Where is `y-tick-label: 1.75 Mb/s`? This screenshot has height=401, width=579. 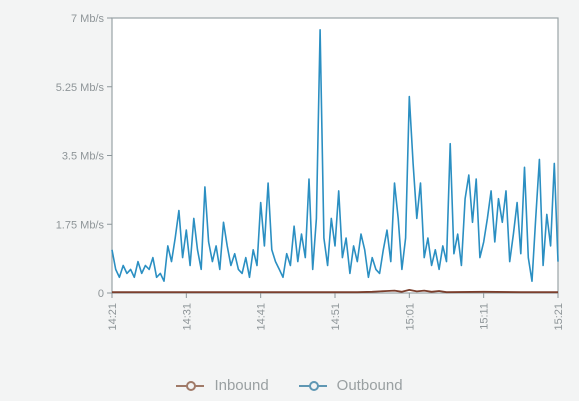
y-tick-label: 1.75 Mb/s is located at coordinates (80, 225).